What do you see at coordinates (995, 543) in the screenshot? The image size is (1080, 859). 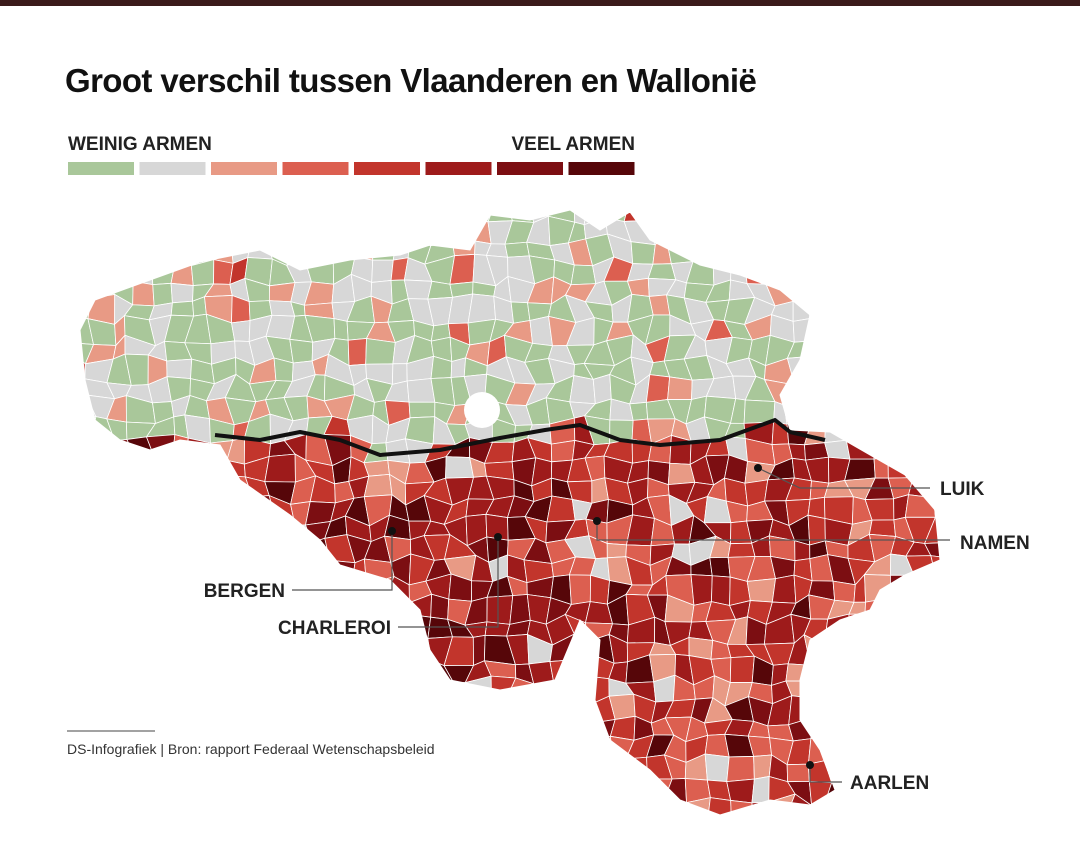 I see `city-label: NAMEN` at bounding box center [995, 543].